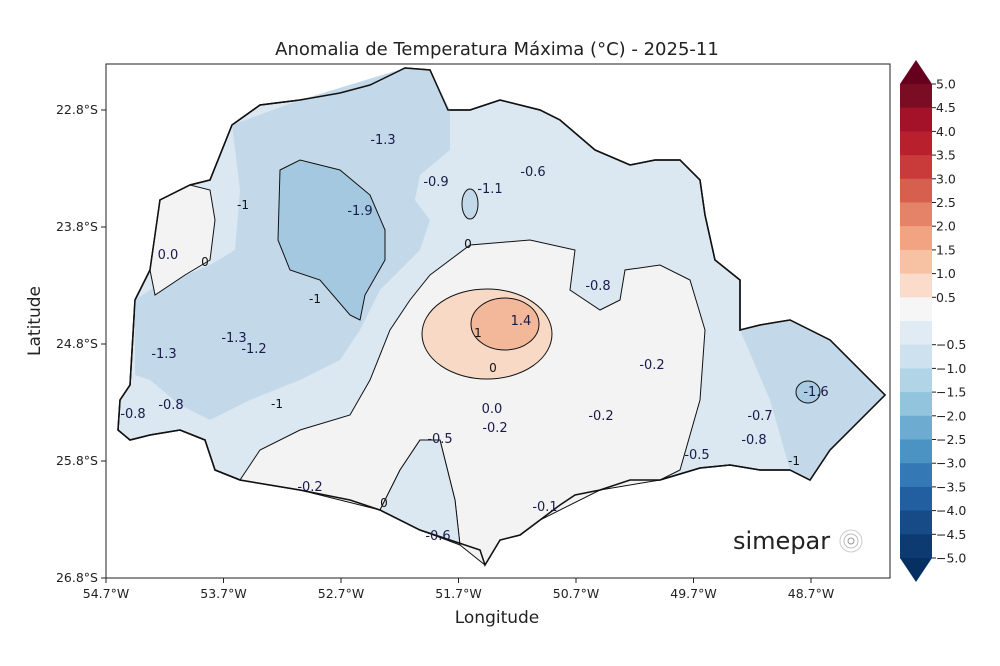  Describe the element at coordinates (946, 131) in the screenshot. I see `colorbar-tick-label: 4.0` at that location.